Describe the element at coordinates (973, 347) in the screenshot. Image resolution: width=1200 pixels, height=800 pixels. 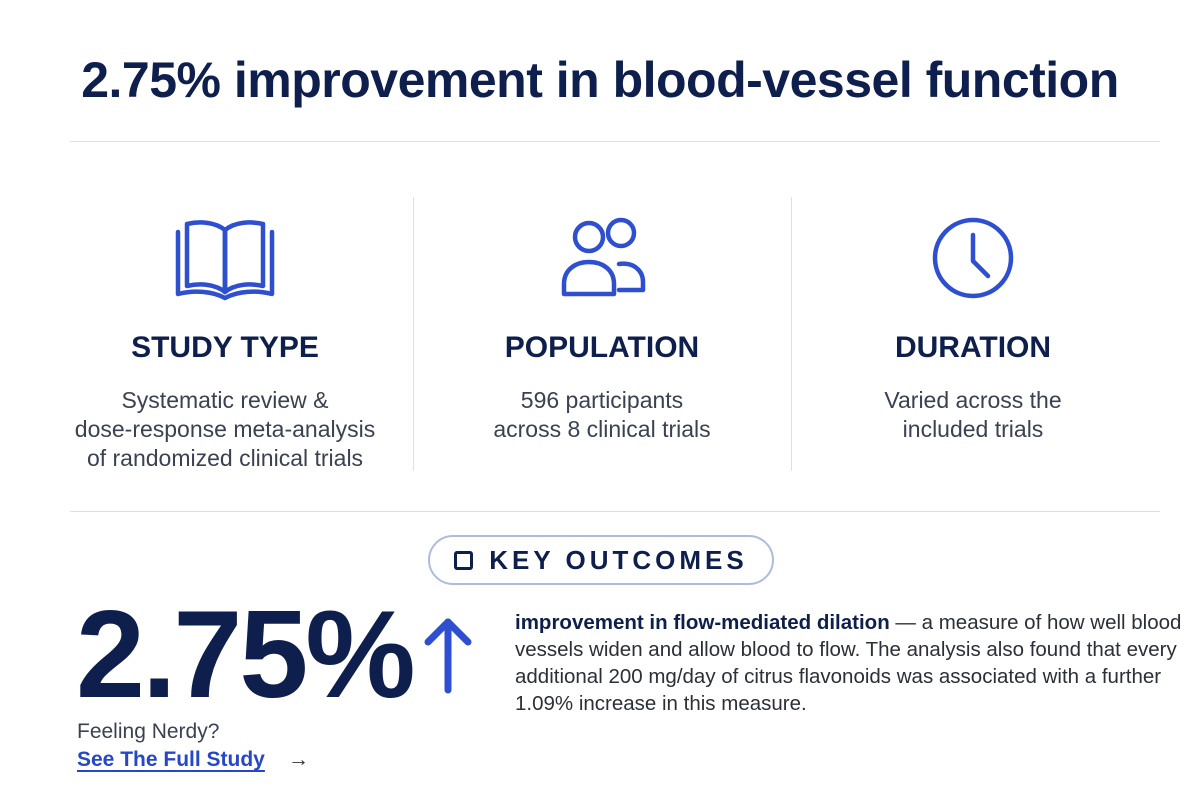
I see `duration-heading: DURATION` at that location.